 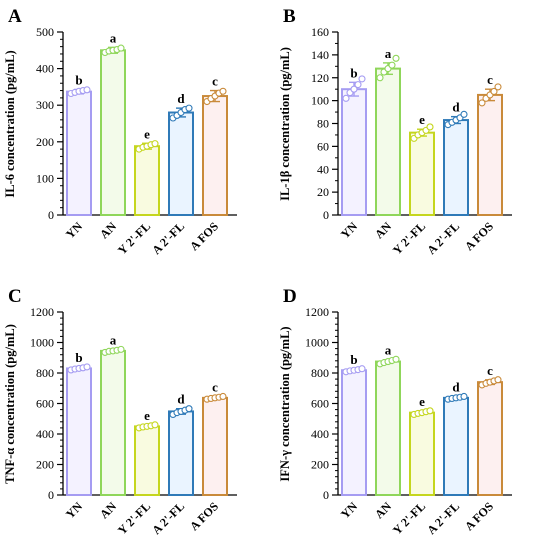 I want to click on y-tick-label-d: 400, so click(x=320, y=434).